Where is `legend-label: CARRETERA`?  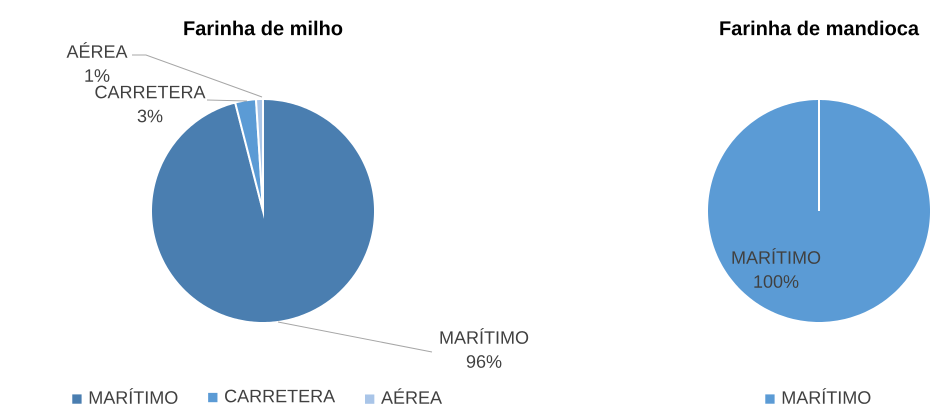 legend-label: CARRETERA is located at coordinates (280, 396).